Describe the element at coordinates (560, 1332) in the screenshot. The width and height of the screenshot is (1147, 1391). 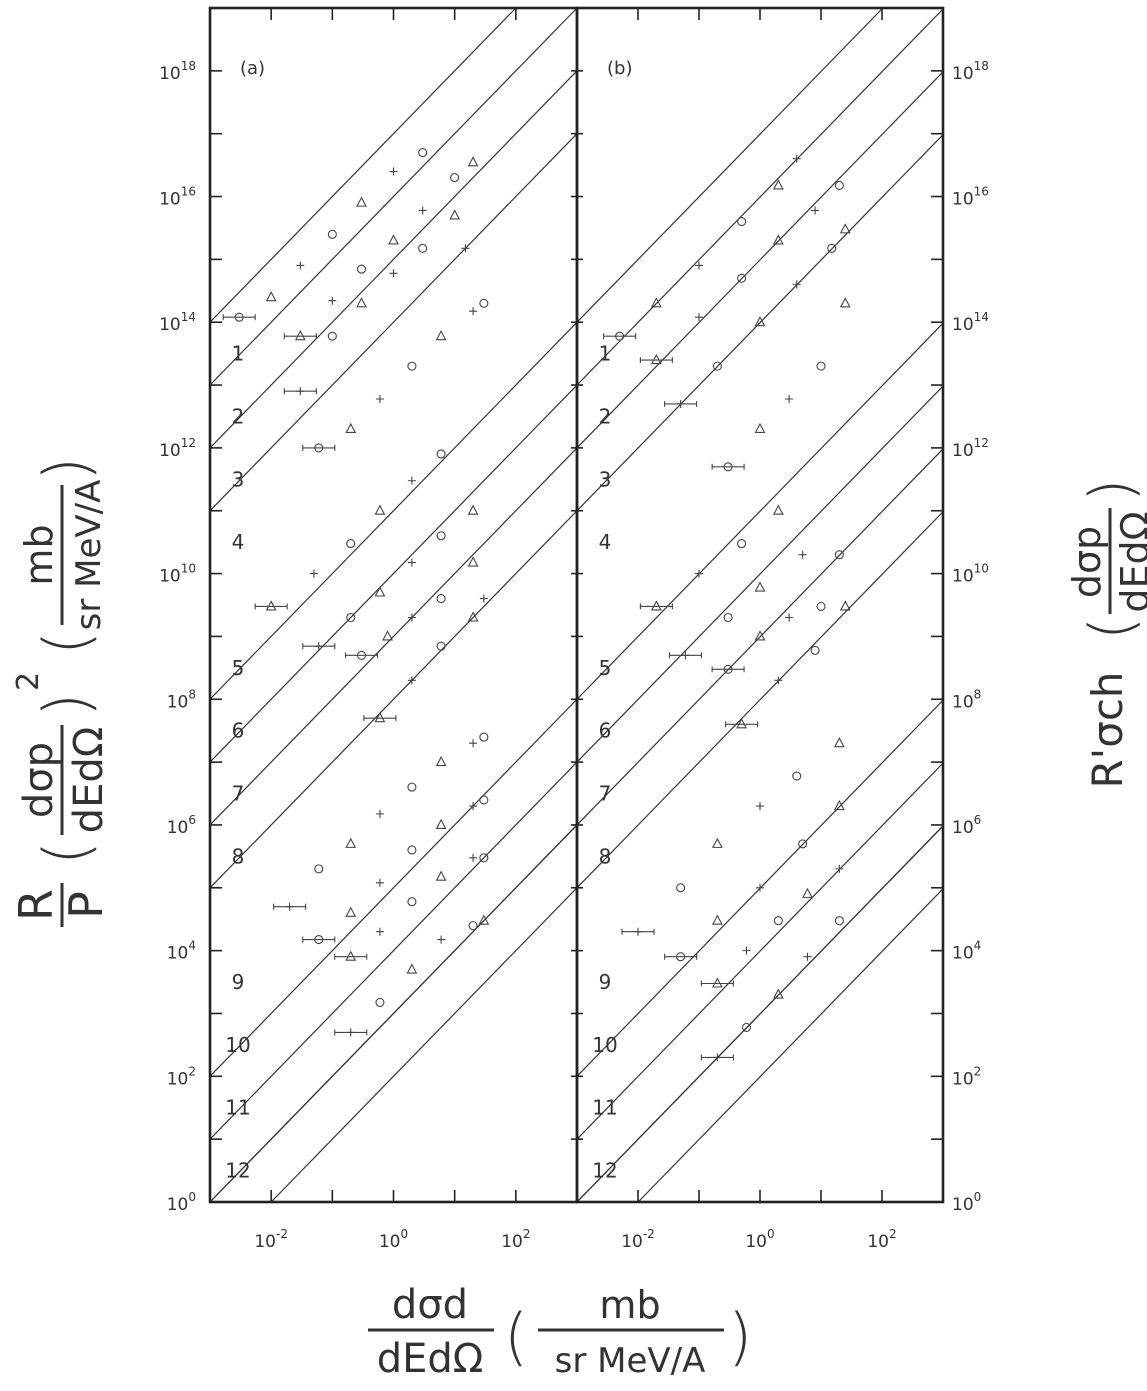
I see `bottom-axis-label: dσd dEdΩ ( mb sr MeV/A )` at that location.